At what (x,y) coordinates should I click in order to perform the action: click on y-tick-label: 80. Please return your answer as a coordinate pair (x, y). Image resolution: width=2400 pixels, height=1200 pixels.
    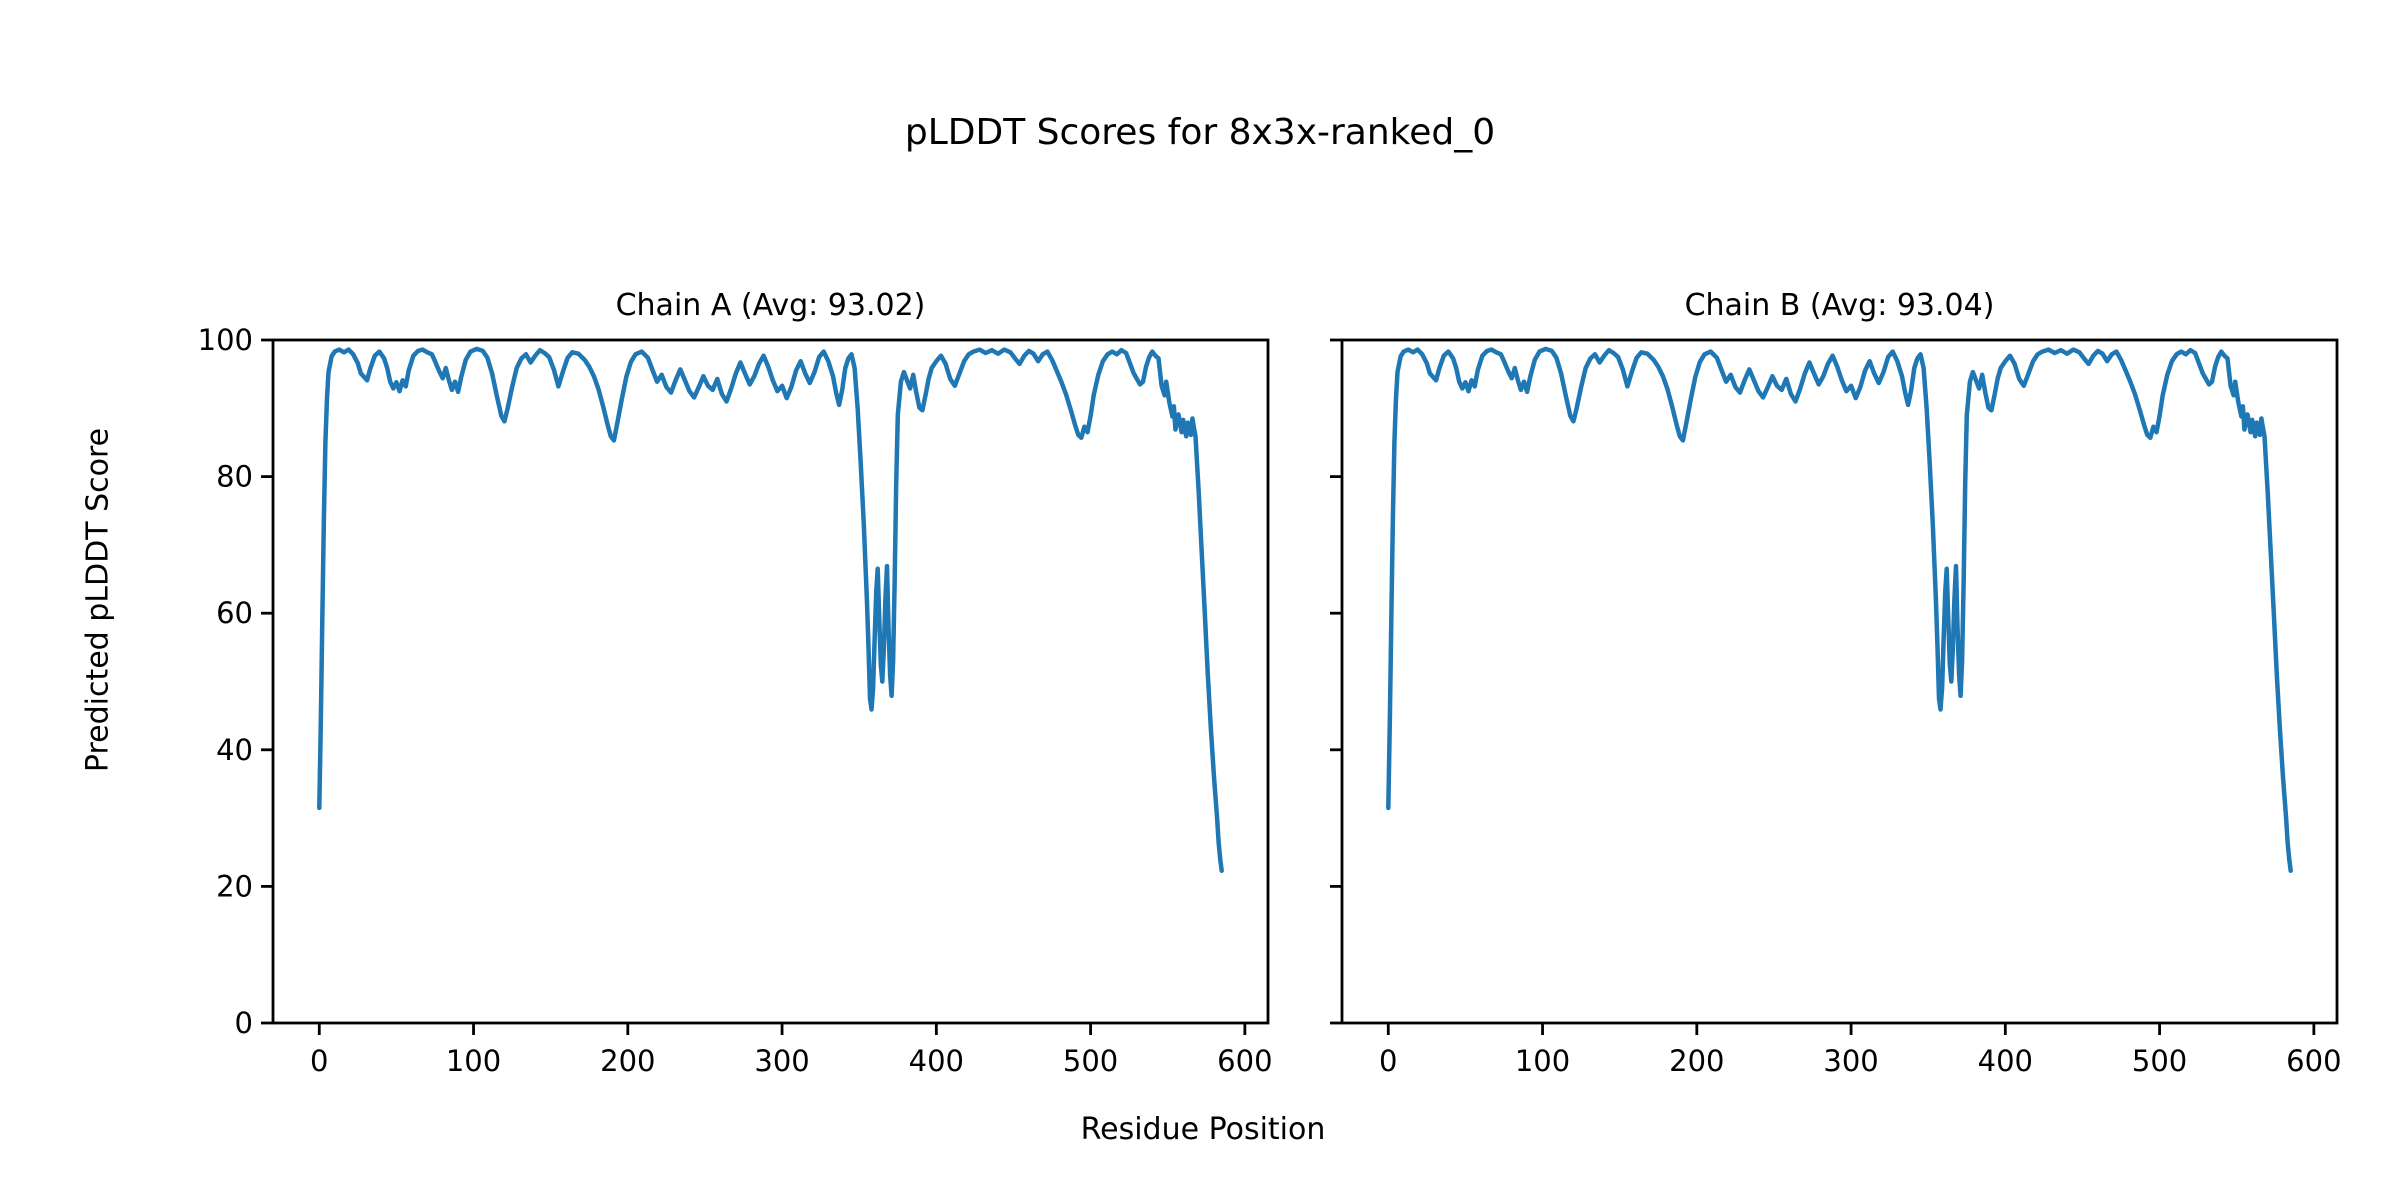
    Looking at the image, I should click on (234, 477).